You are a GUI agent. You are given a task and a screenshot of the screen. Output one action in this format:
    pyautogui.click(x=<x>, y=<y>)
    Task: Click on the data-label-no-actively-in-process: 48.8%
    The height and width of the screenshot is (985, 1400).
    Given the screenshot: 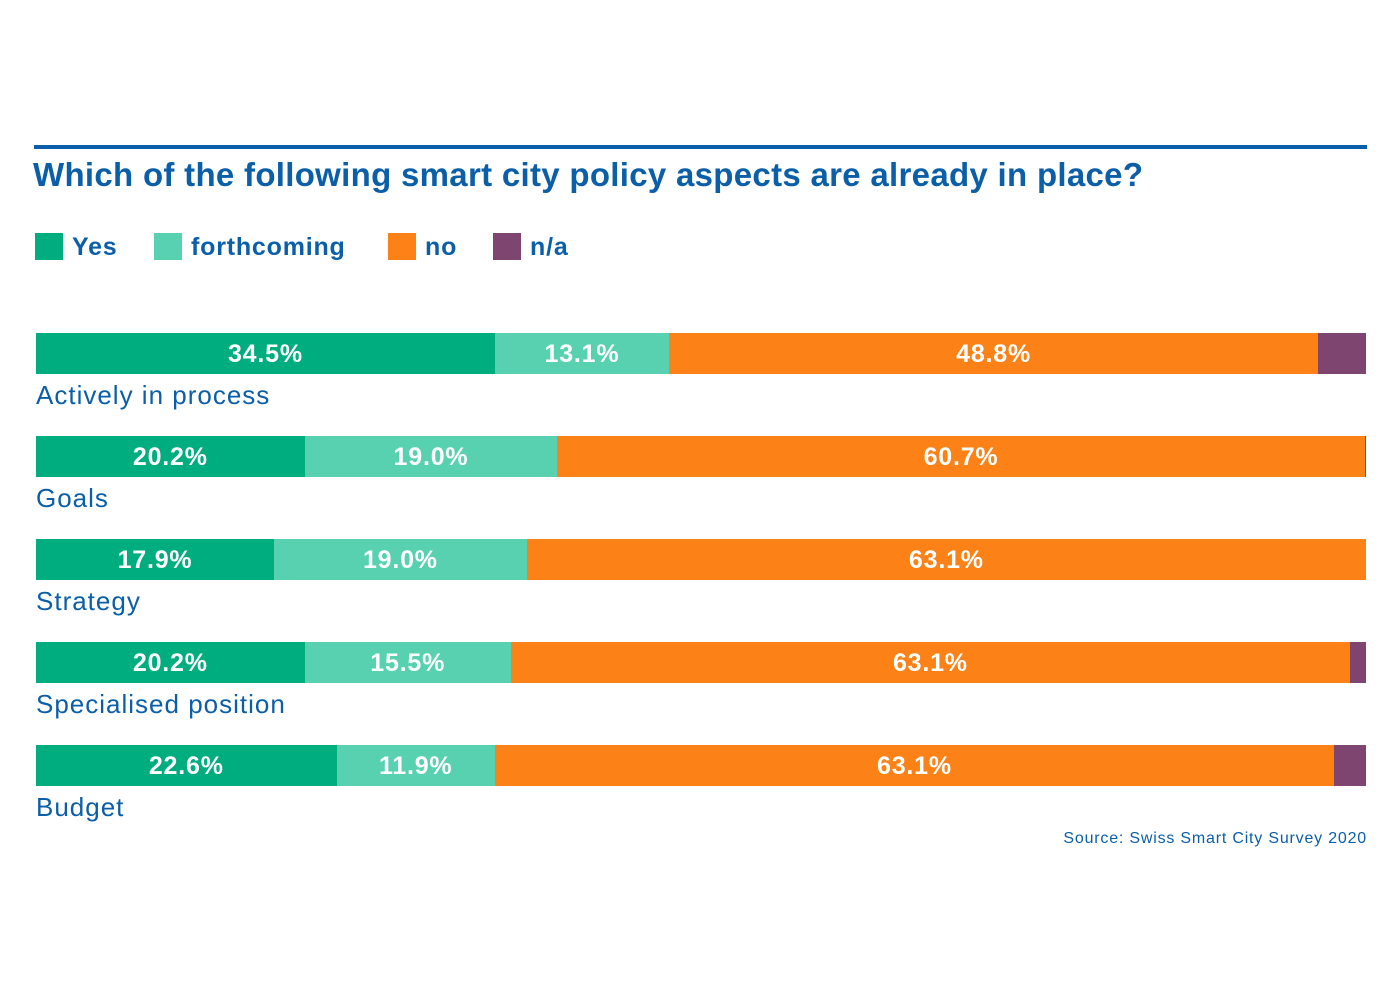 What is the action you would take?
    pyautogui.click(x=994, y=354)
    